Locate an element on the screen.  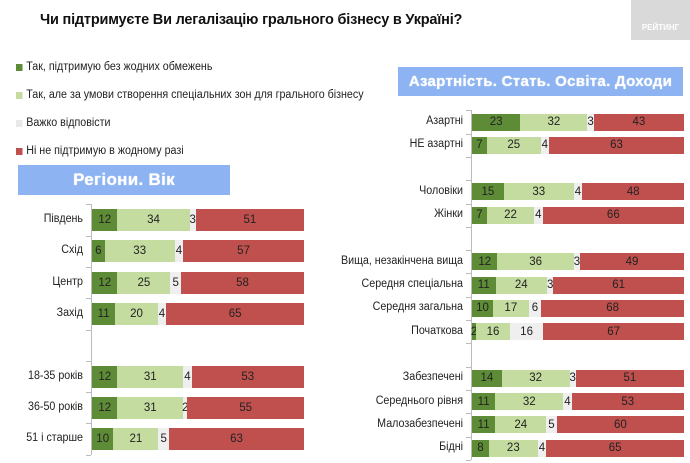
row-label: Схід is located at coordinates (72, 250).